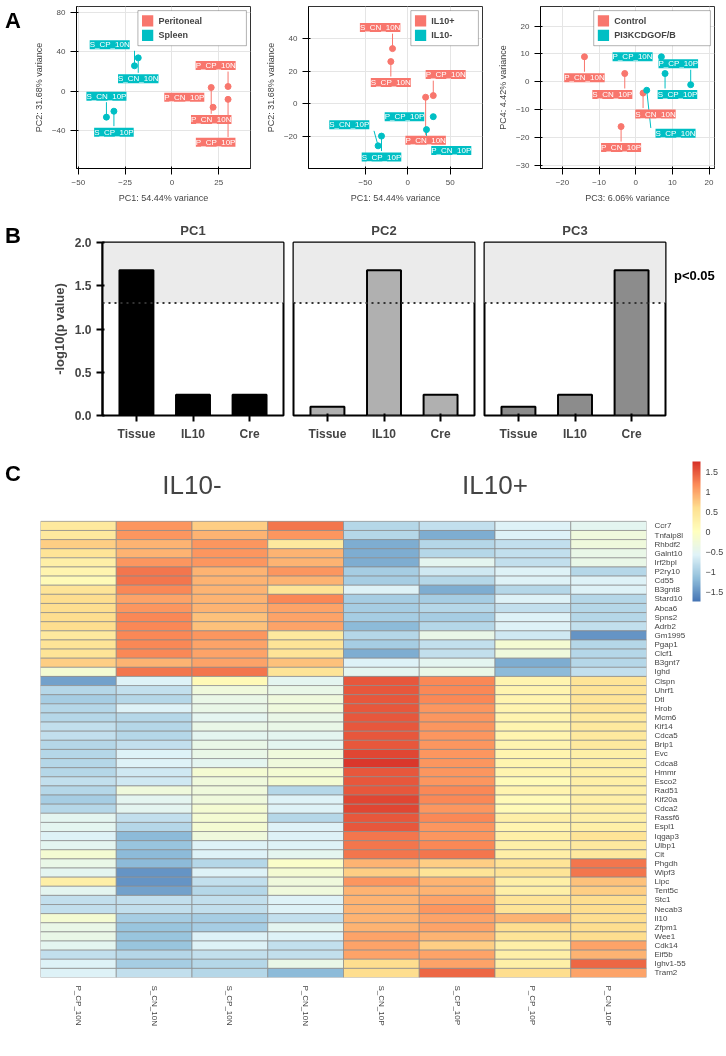 This screenshot has height=1056, width=726. I want to click on y-tick-label: Cdk14, so click(666, 946).